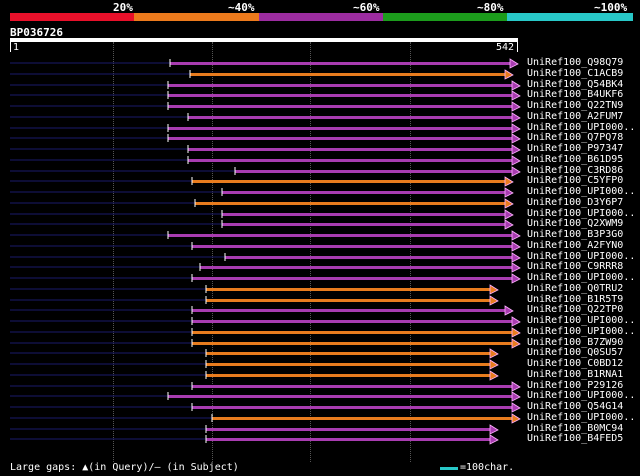 Image resolution: width=640 pixels, height=476 pixels. Describe the element at coordinates (575, 288) in the screenshot. I see `hit-label: UniRef100_Q0TRU2` at that location.